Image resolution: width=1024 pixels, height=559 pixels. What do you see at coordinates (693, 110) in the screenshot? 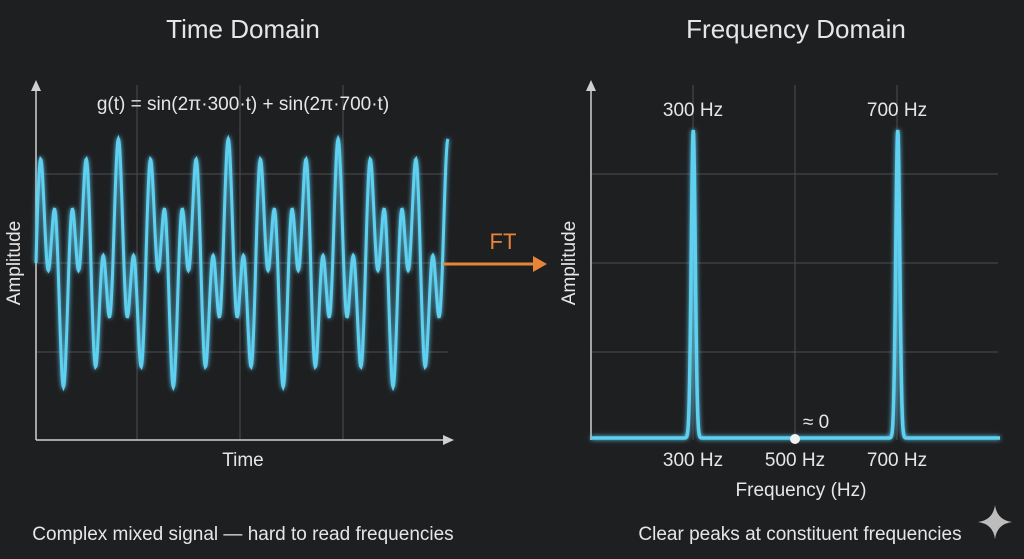
I see `peak-label-300: 300 Hz` at bounding box center [693, 110].